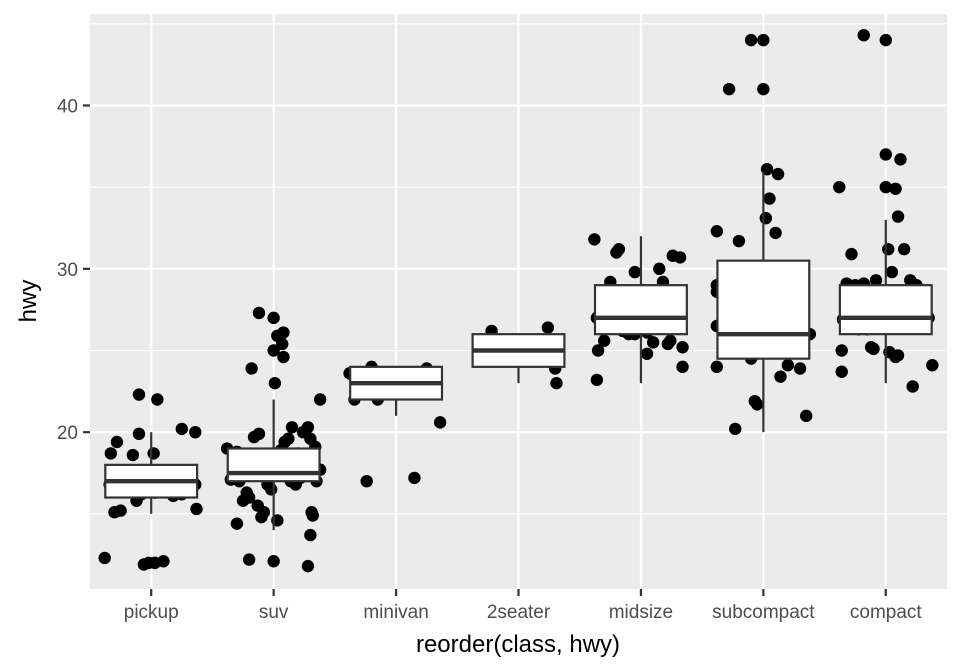 This screenshot has width=960, height=672. What do you see at coordinates (518, 358) in the screenshot?
I see `box-2seater` at bounding box center [518, 358].